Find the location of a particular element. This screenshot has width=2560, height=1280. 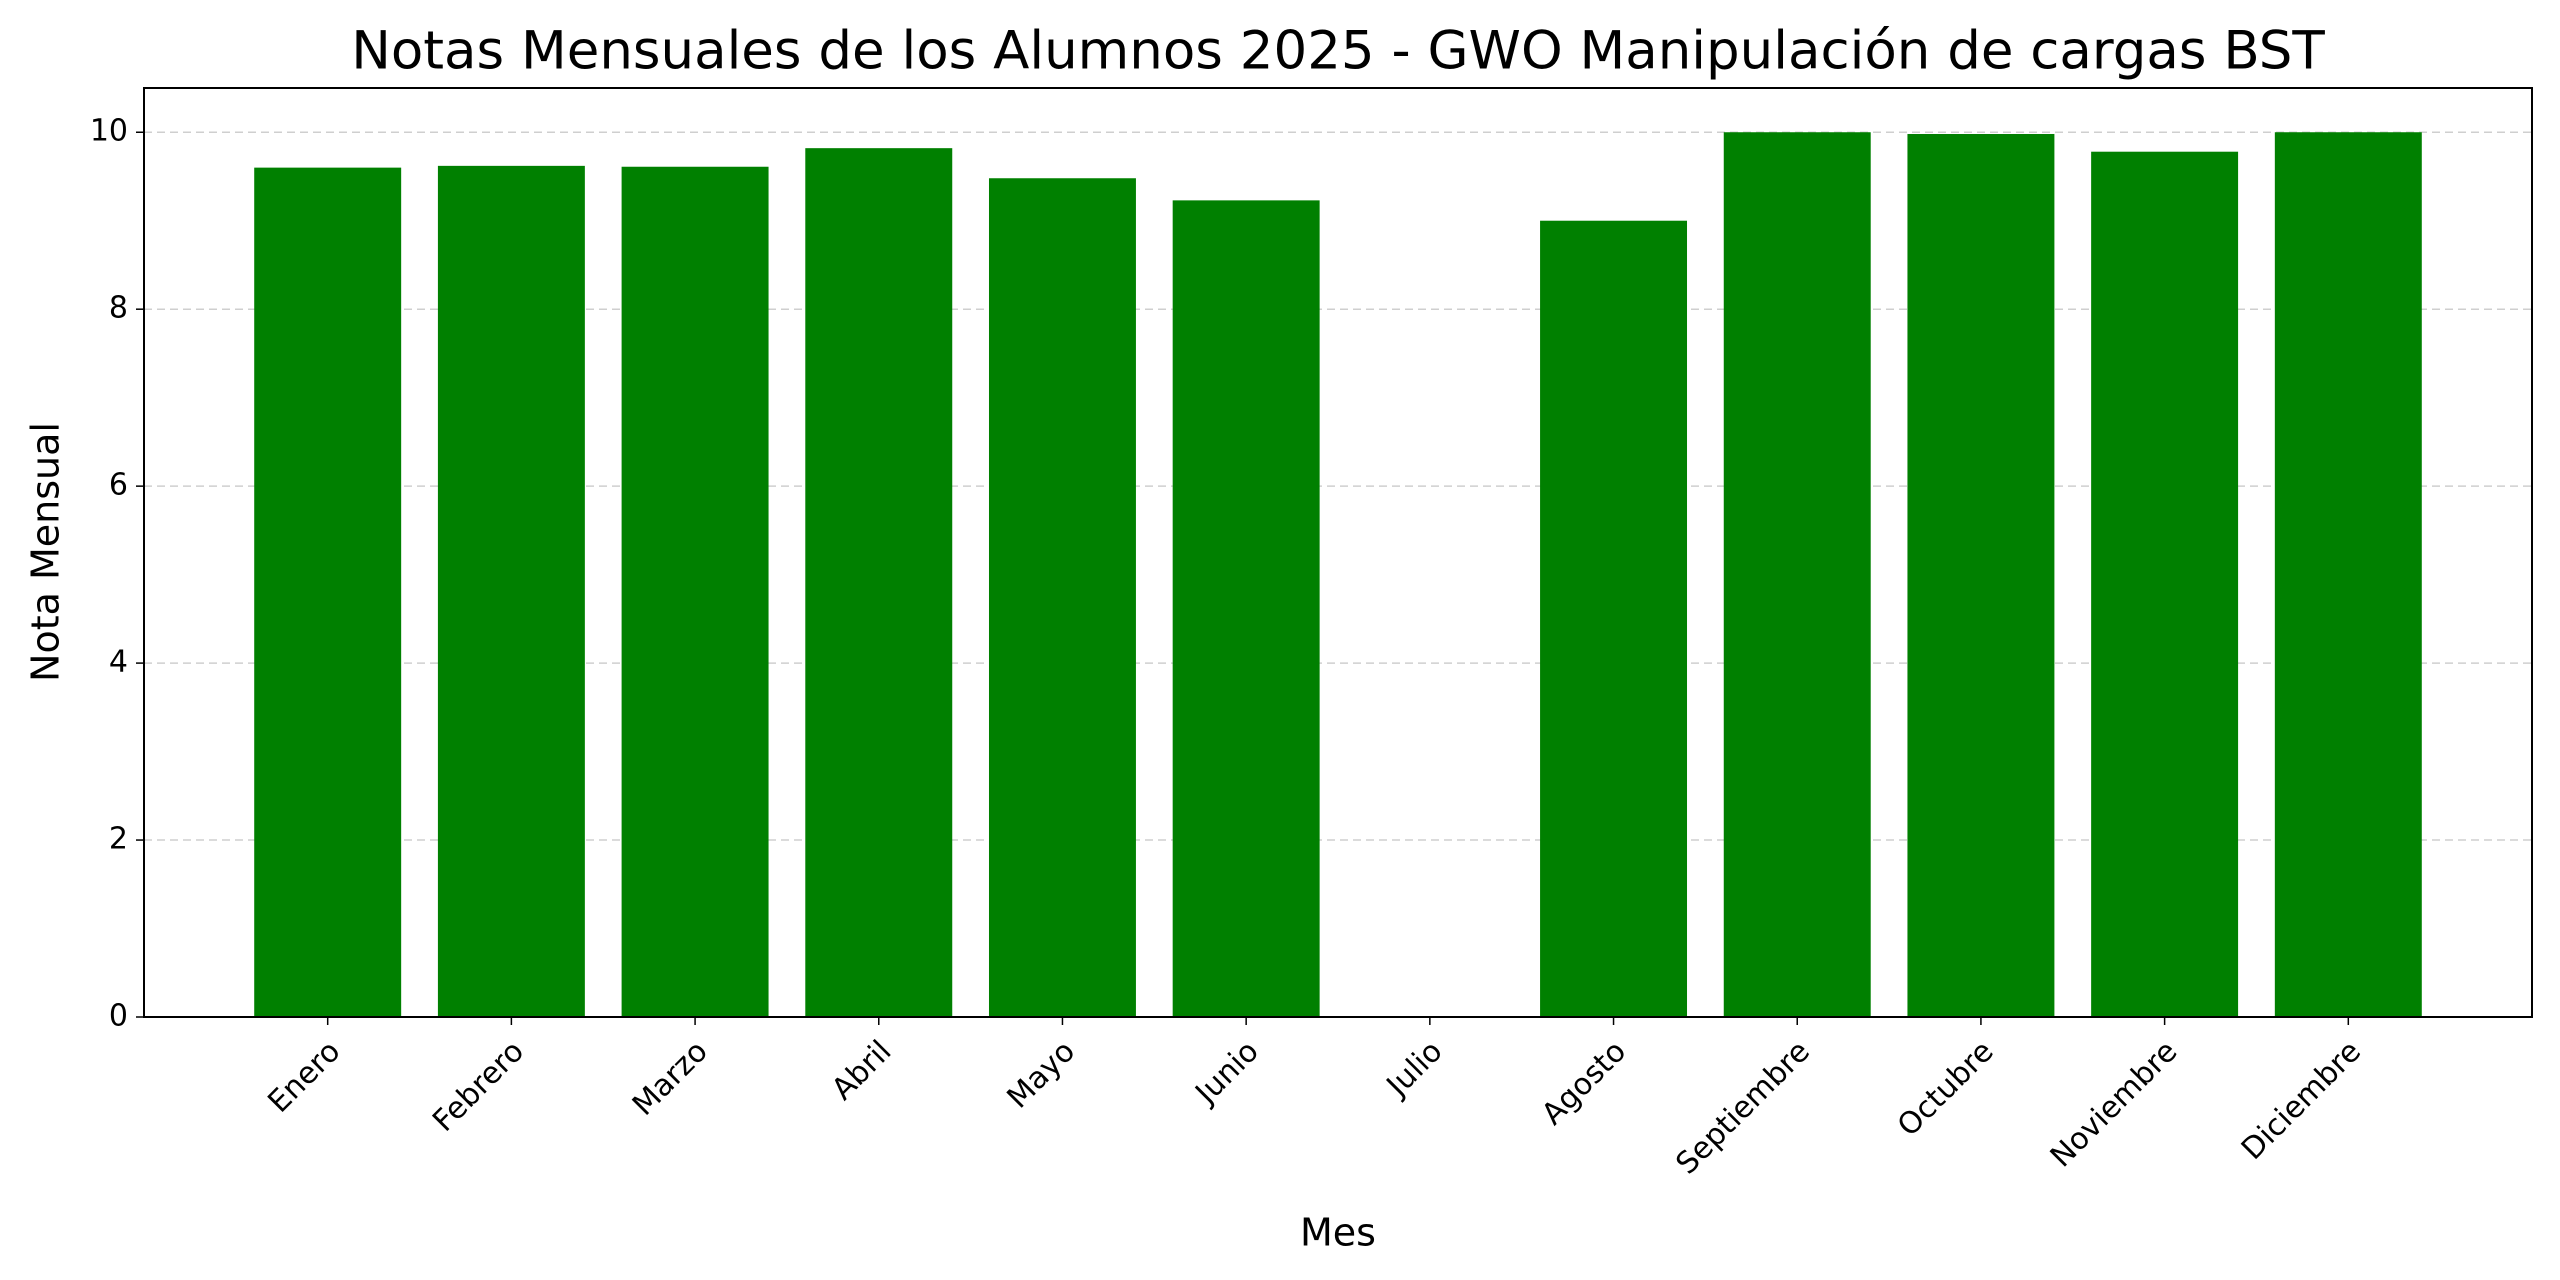

y-tick-label: 6 is located at coordinates (118, 485).